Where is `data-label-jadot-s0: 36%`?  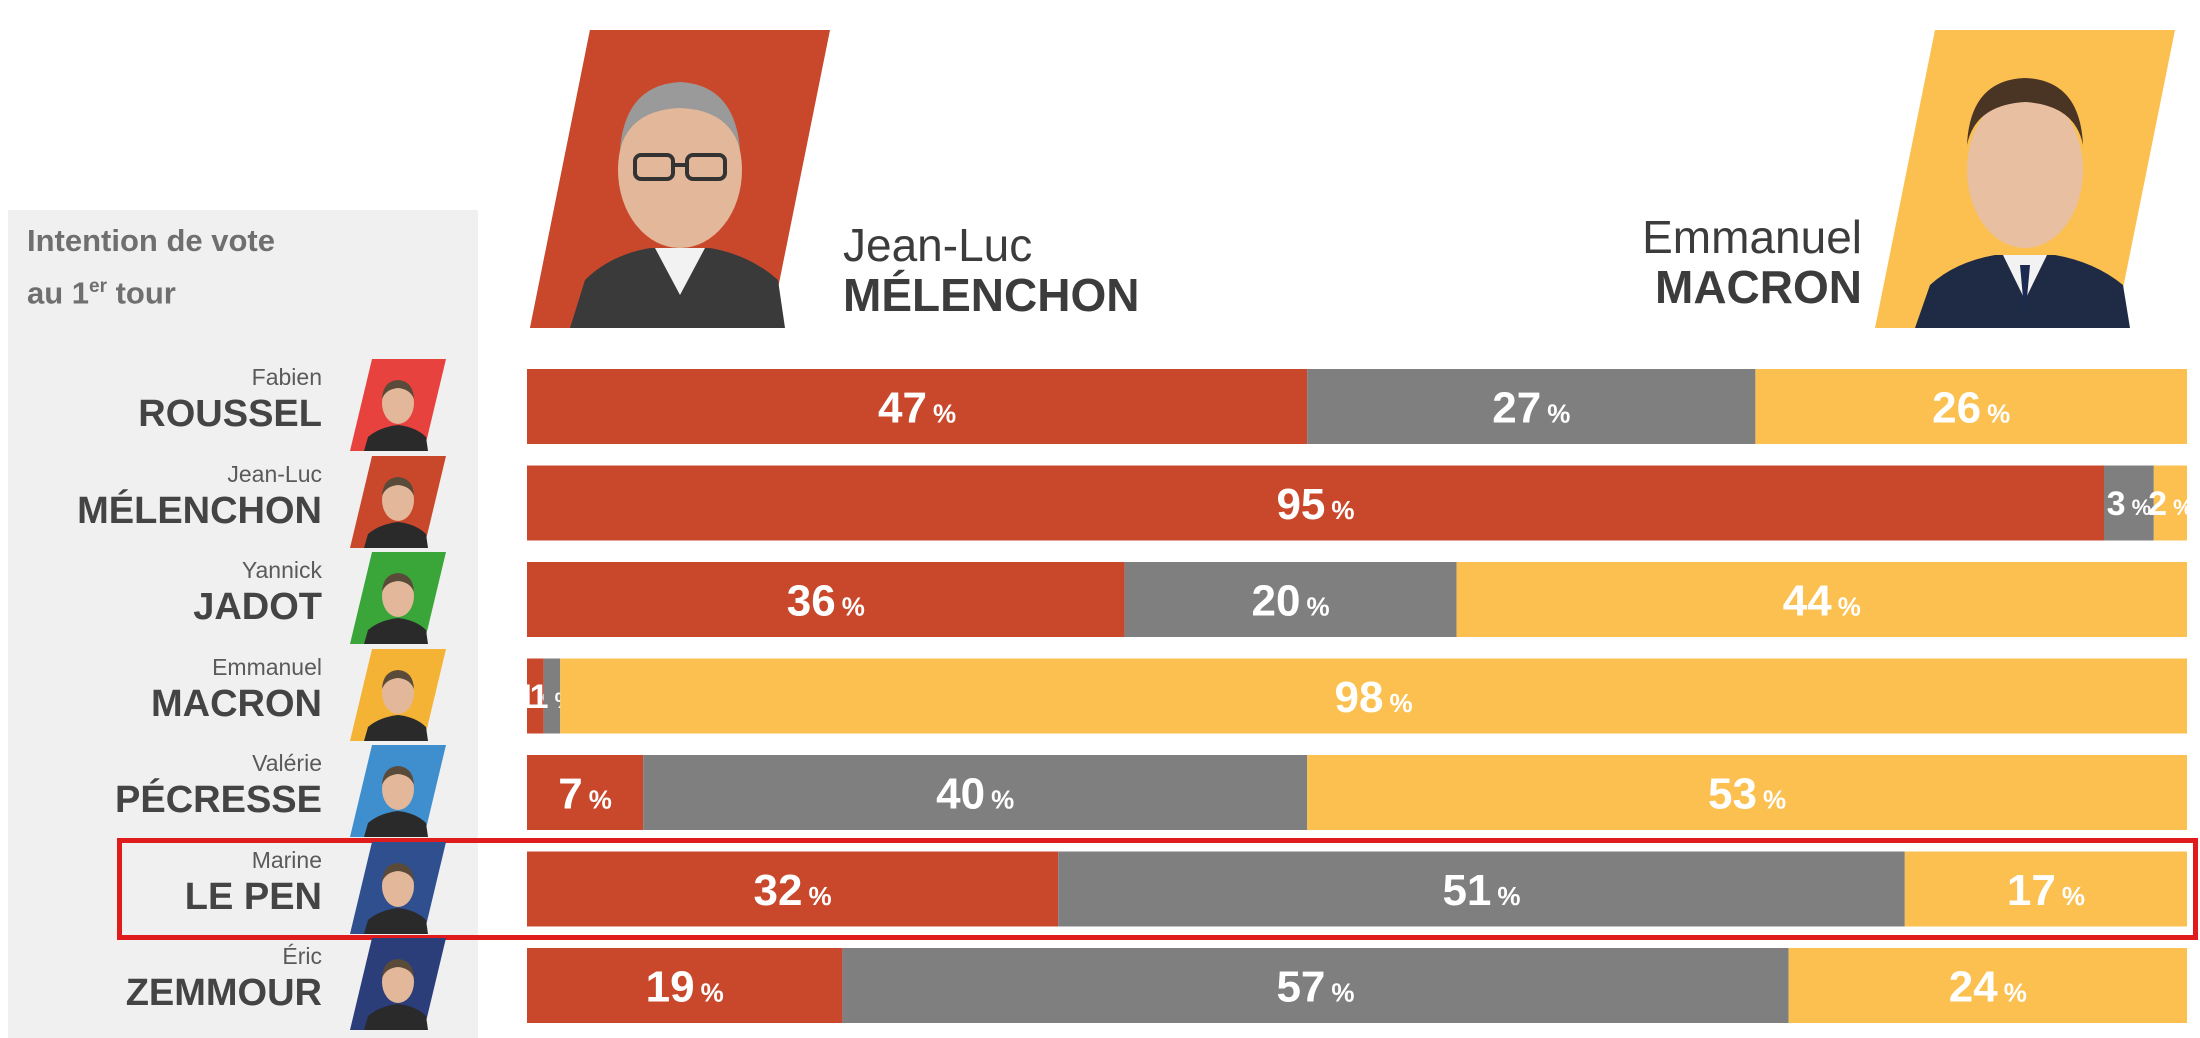 data-label-jadot-s0: 36% is located at coordinates (826, 600).